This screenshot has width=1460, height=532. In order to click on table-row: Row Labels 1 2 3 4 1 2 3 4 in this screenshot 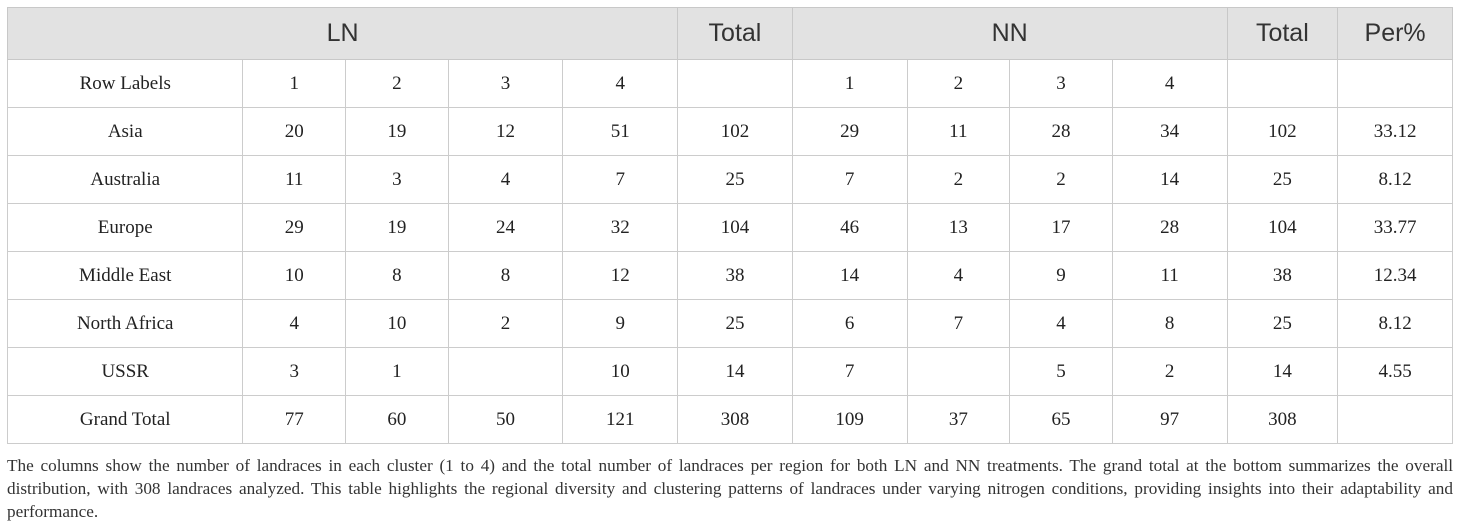, I will do `click(729, 83)`.